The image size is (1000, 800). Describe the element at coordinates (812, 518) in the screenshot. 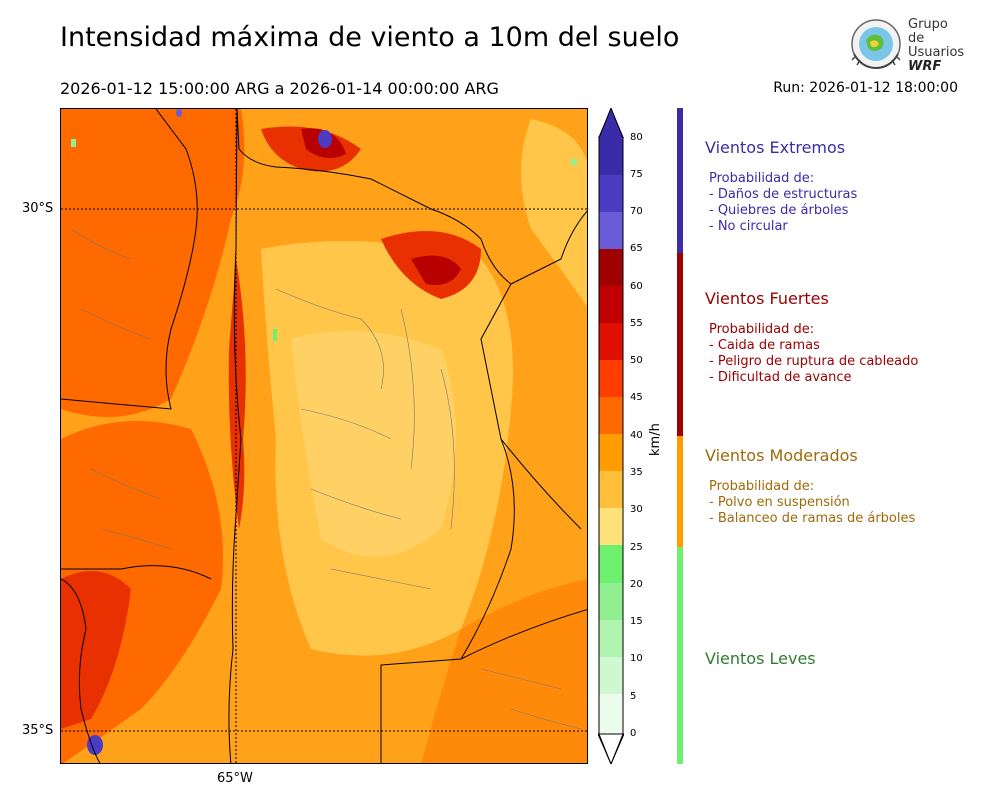

I see `category-line: - Balanceo de ramas de árboles` at that location.